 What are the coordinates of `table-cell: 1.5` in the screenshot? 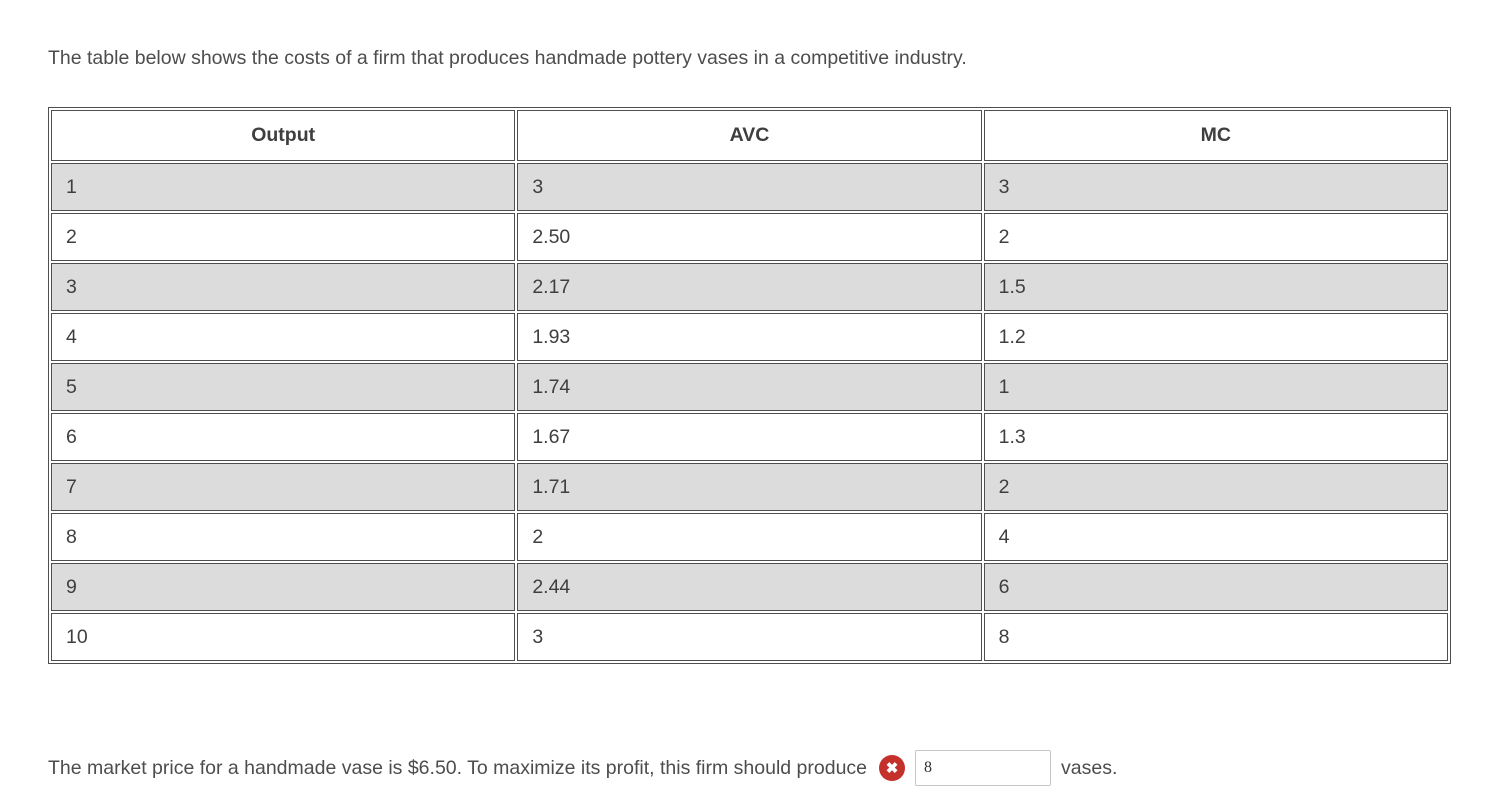 It's located at (1215, 287).